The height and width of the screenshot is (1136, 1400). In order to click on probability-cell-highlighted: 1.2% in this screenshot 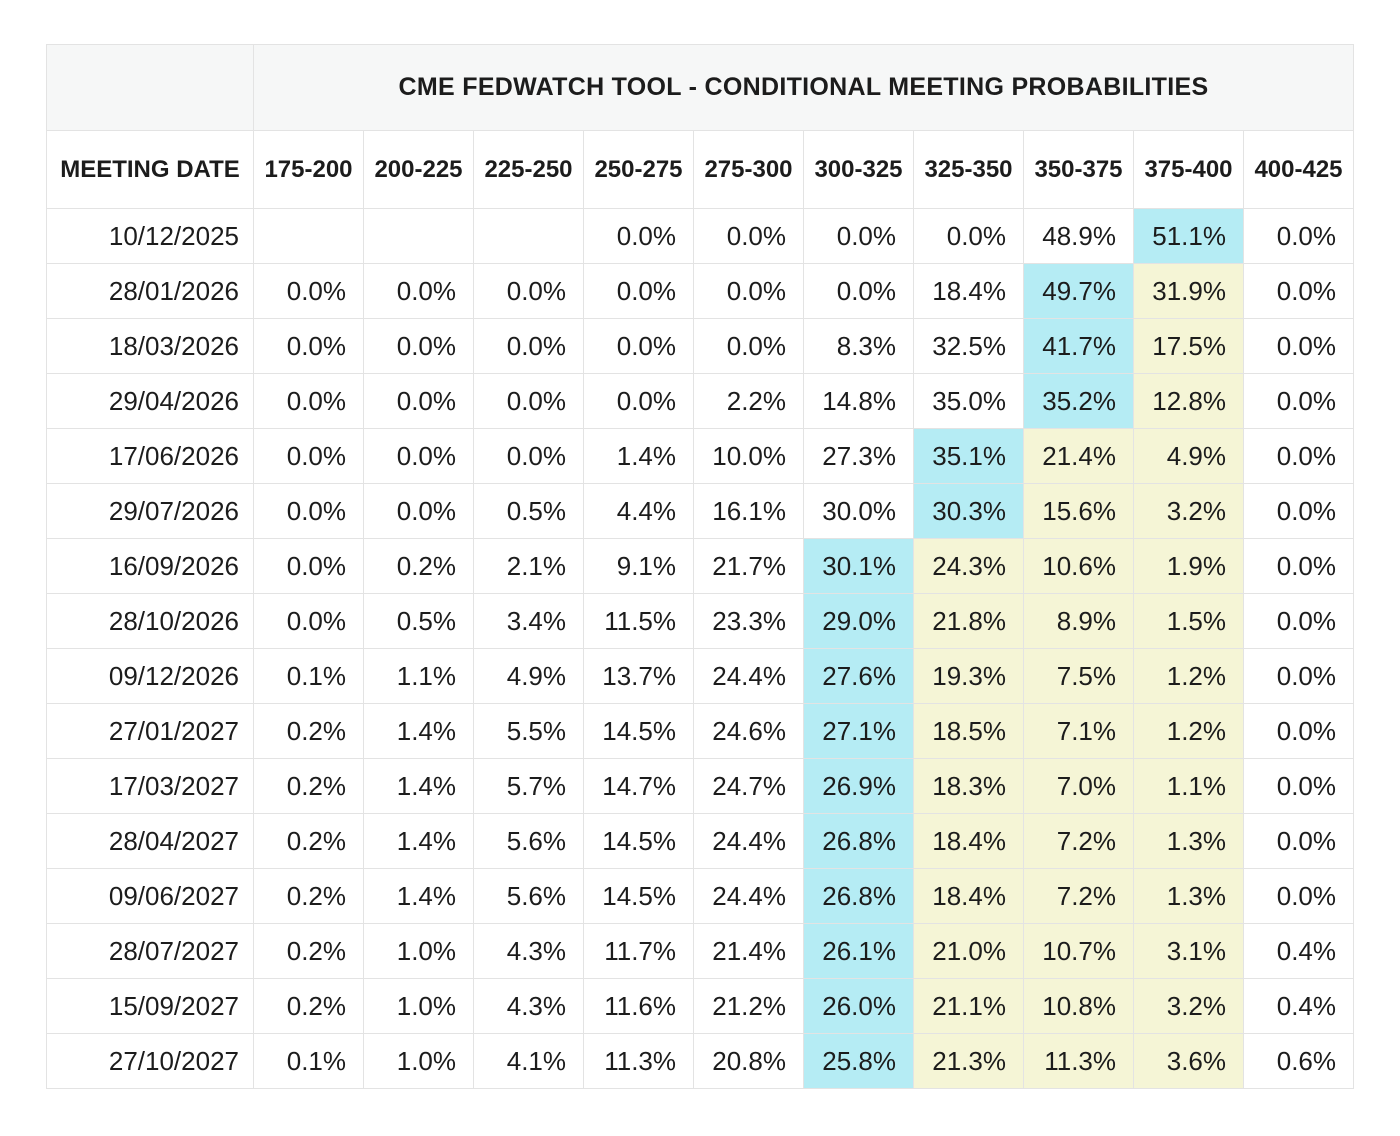, I will do `click(1188, 731)`.